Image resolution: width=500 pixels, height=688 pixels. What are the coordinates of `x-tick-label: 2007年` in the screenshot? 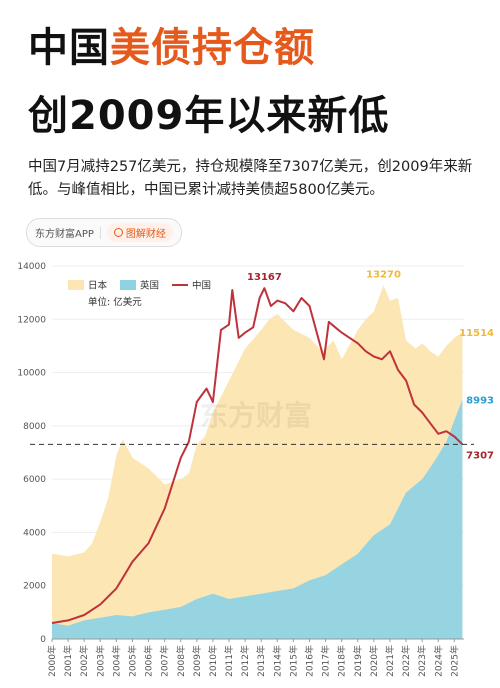 It's located at (165, 661).